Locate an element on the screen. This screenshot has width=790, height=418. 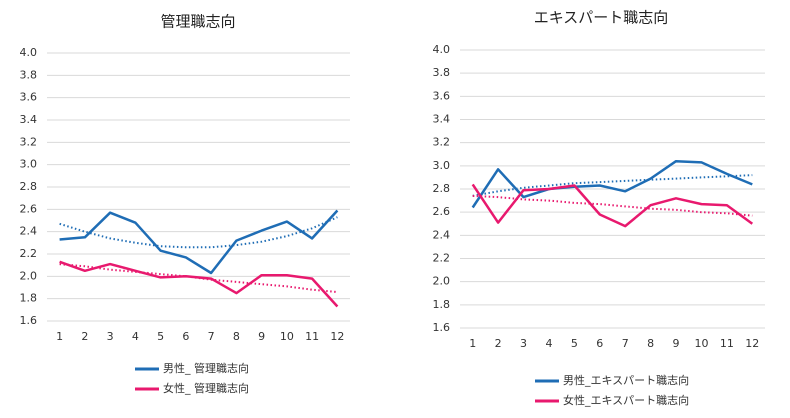
legend-label: 男性_エキスパート職志向 is located at coordinates (626, 380).